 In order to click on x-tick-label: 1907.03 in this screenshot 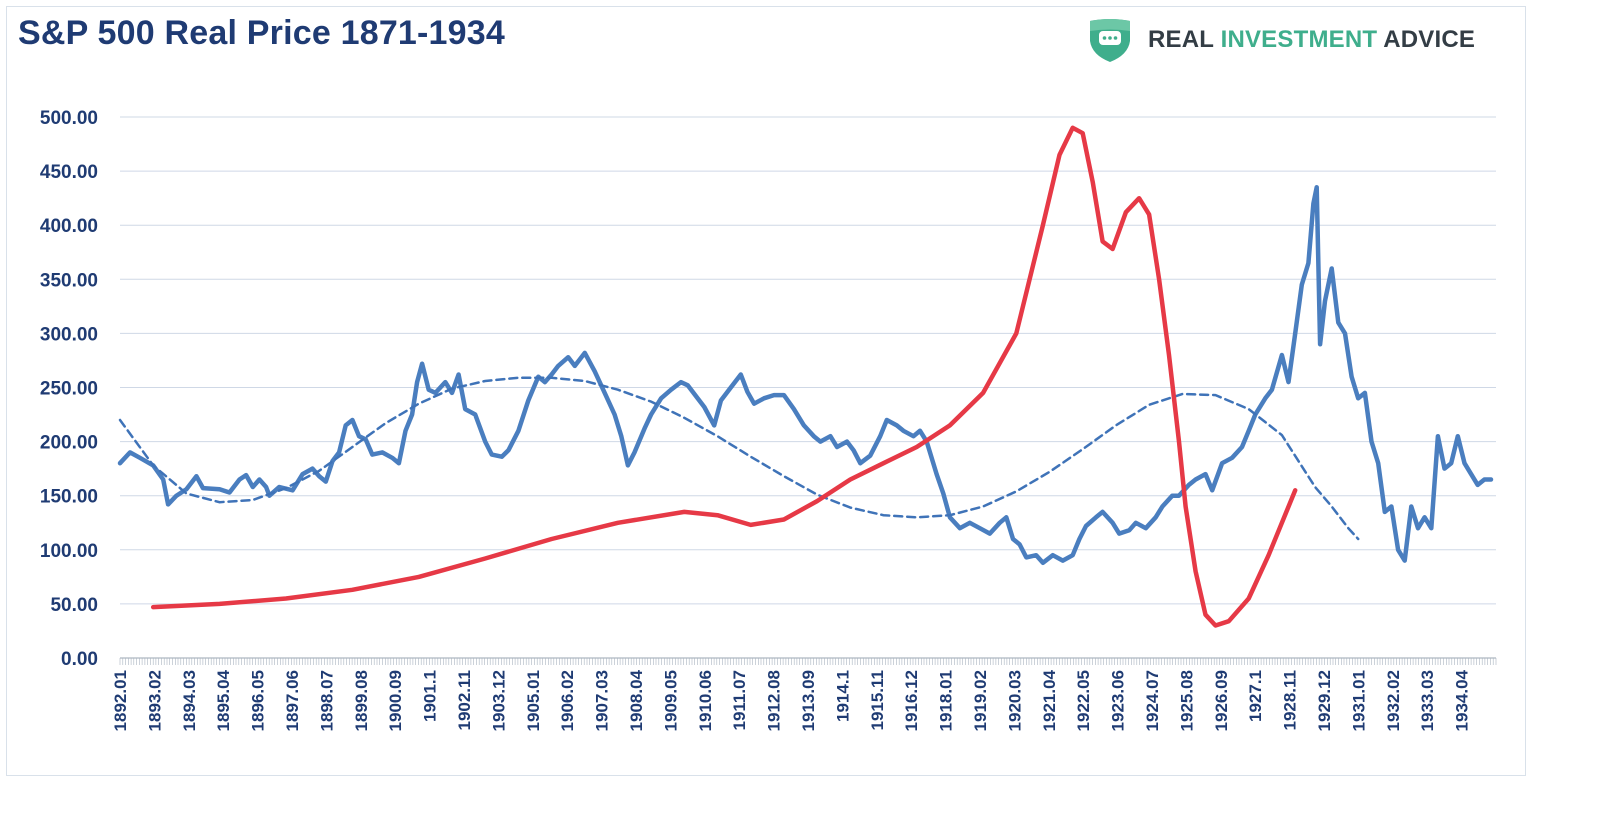, I will do `click(602, 700)`.